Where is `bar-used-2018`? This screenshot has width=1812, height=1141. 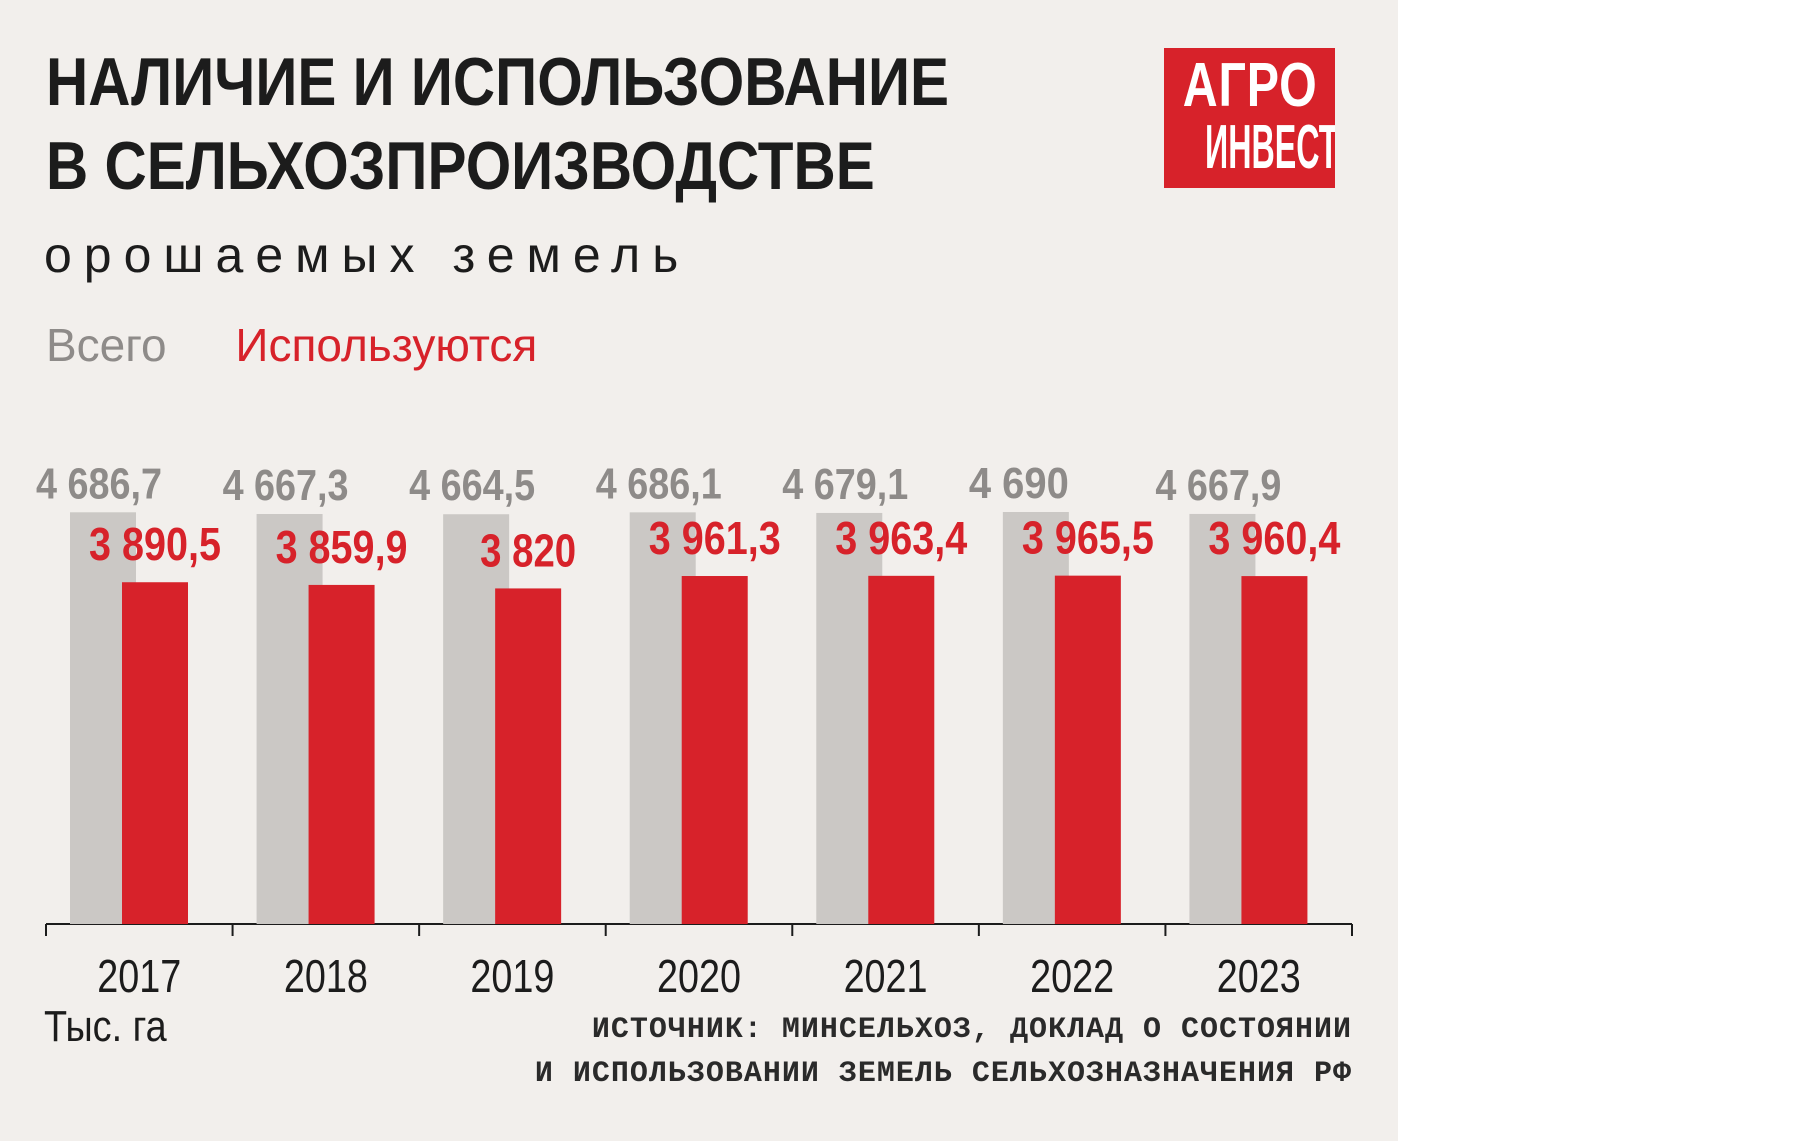 bar-used-2018 is located at coordinates (341, 754).